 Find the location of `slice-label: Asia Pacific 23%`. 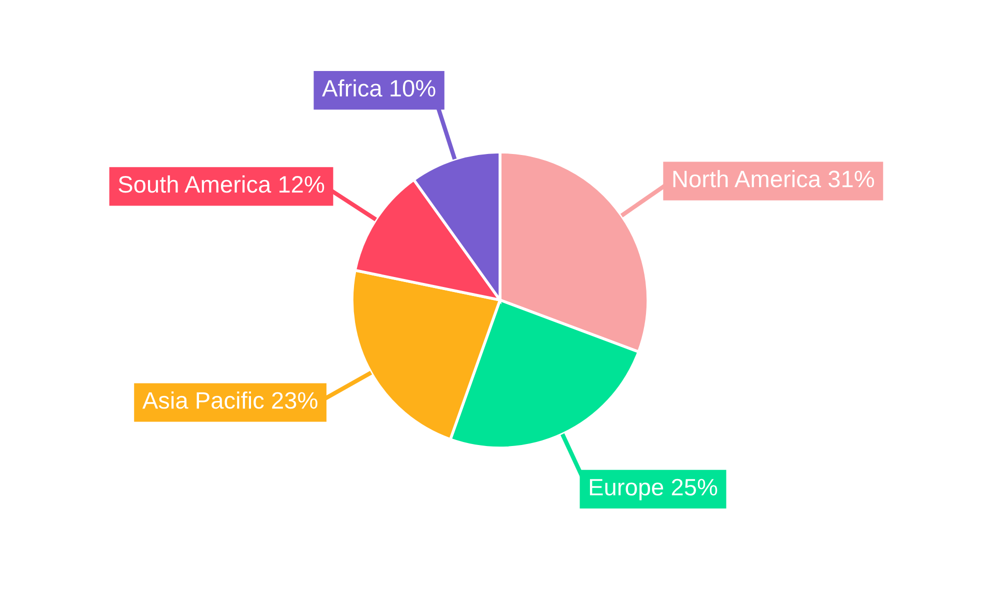

slice-label: Asia Pacific 23% is located at coordinates (230, 400).